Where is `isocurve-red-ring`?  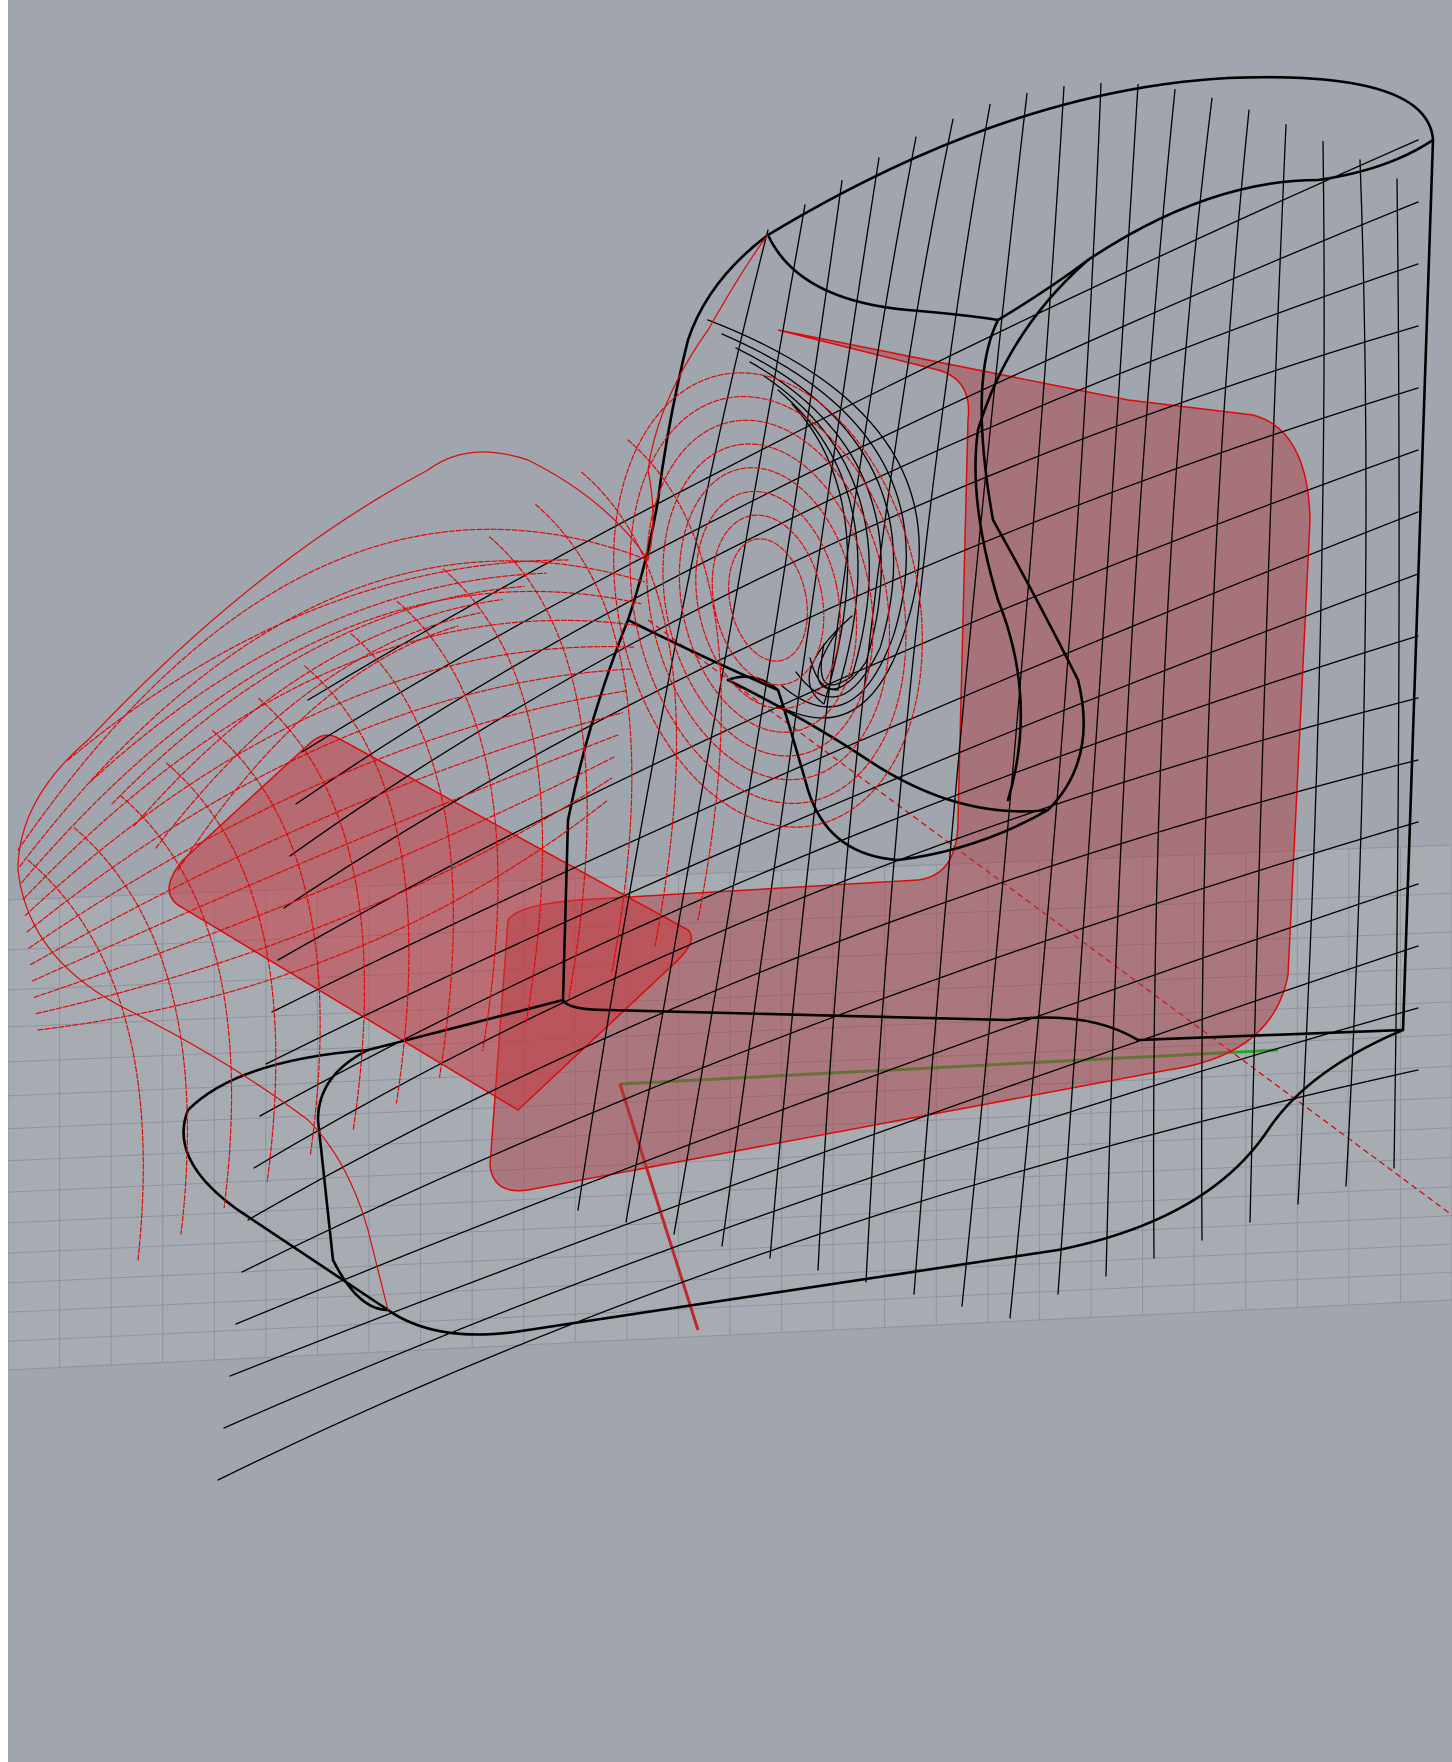
isocurve-red-ring is located at coordinates (768, 600).